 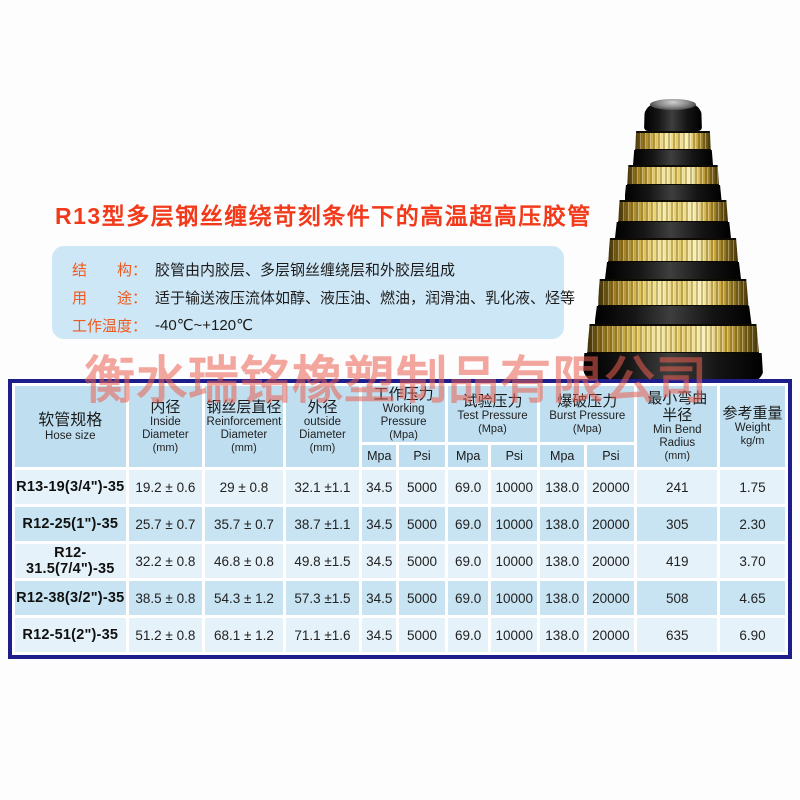 What do you see at coordinates (322, 407) in the screenshot?
I see `header-cn: 外径` at bounding box center [322, 407].